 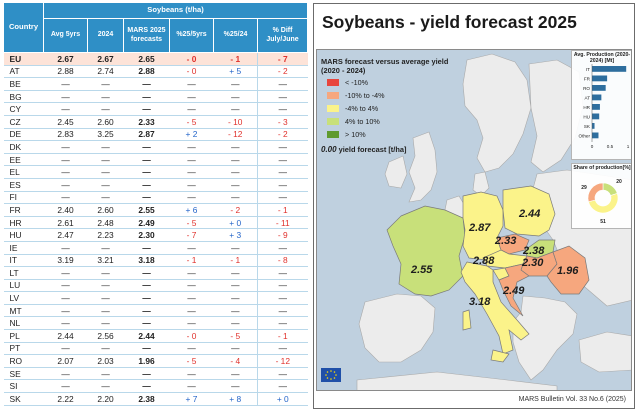 I want to click on legend-yield-label: yield forecast [t/ha], so click(x=372, y=149).